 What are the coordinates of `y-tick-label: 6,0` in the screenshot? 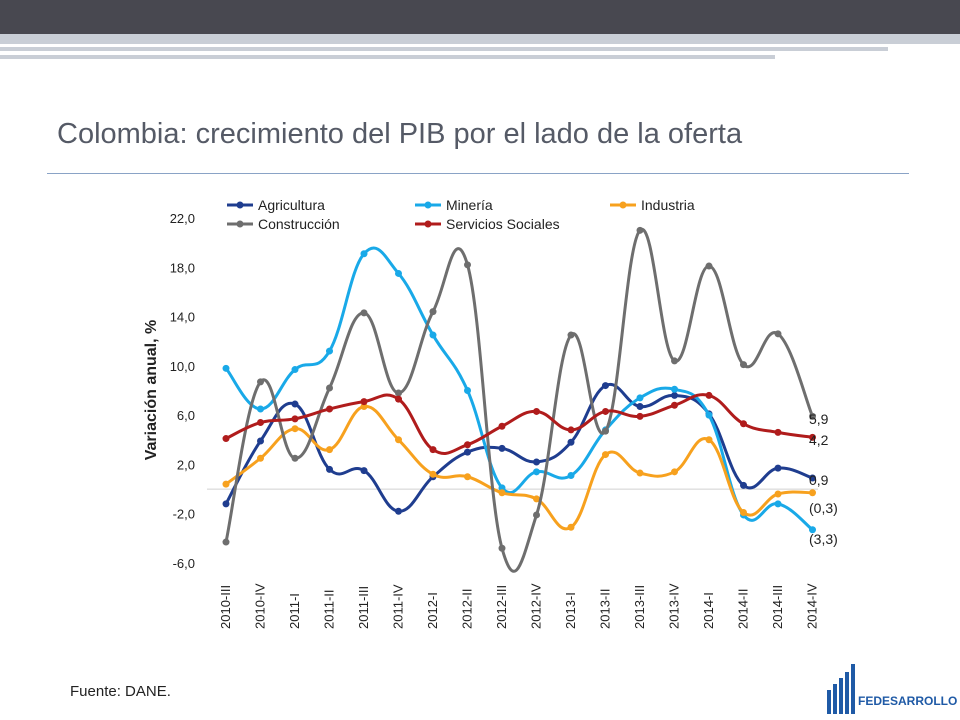 It's located at (186, 415).